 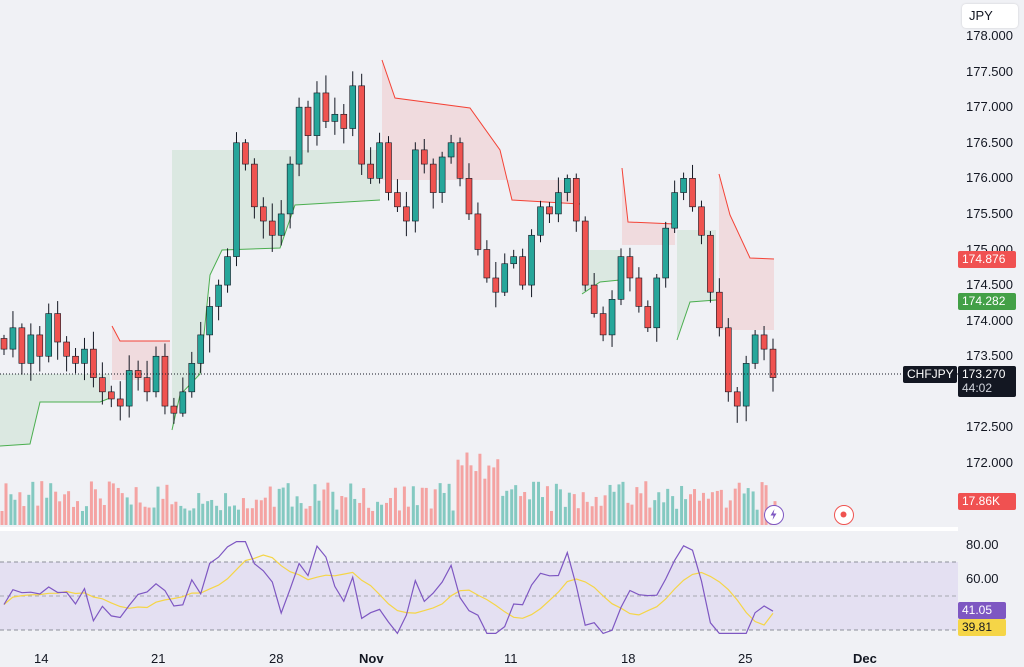 I want to click on rsi-tick-label: 80.00, so click(x=982, y=544).